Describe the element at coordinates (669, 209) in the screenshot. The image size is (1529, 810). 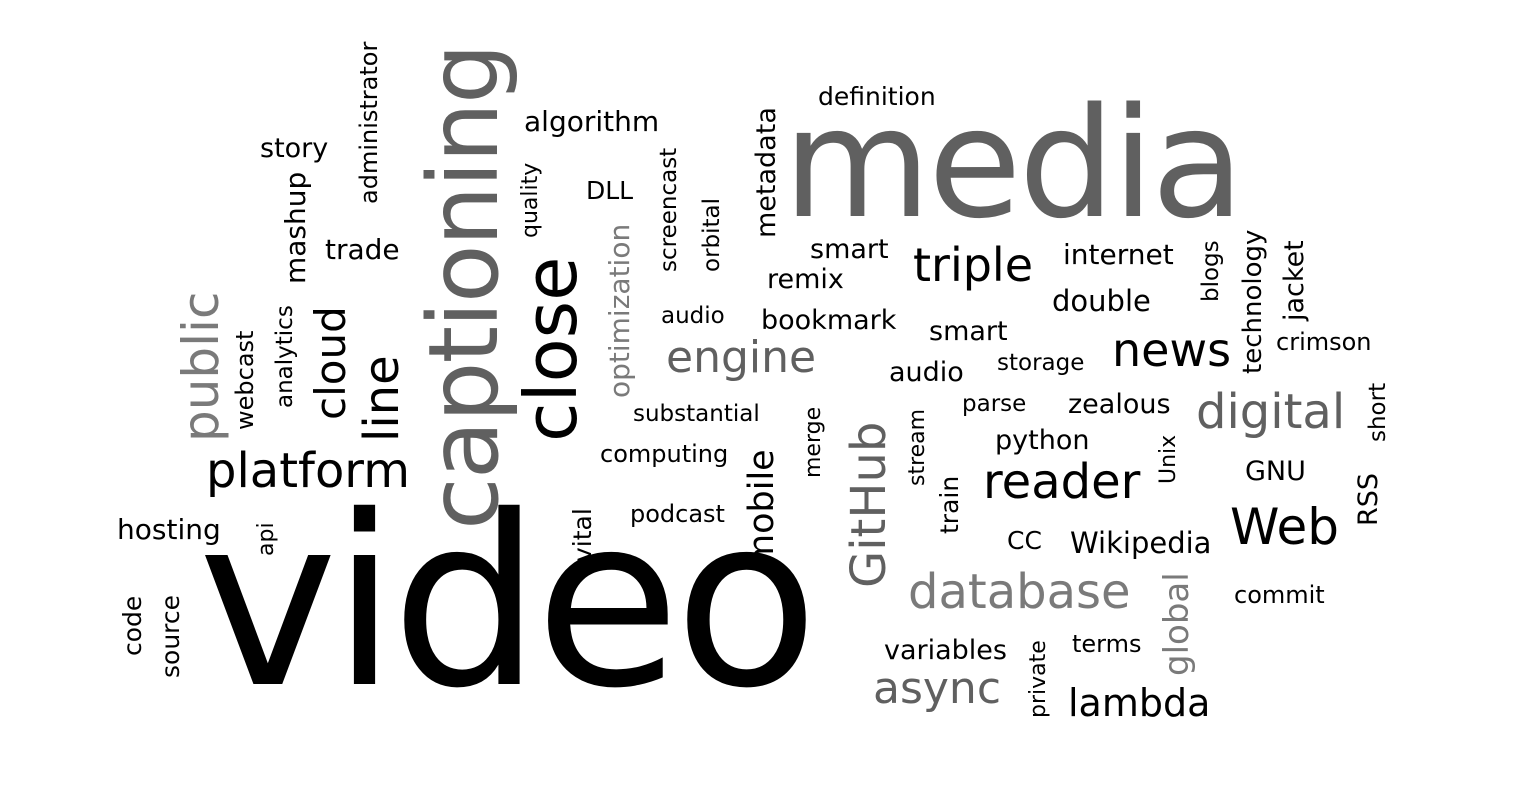
I see `word-screencast: screencast` at that location.